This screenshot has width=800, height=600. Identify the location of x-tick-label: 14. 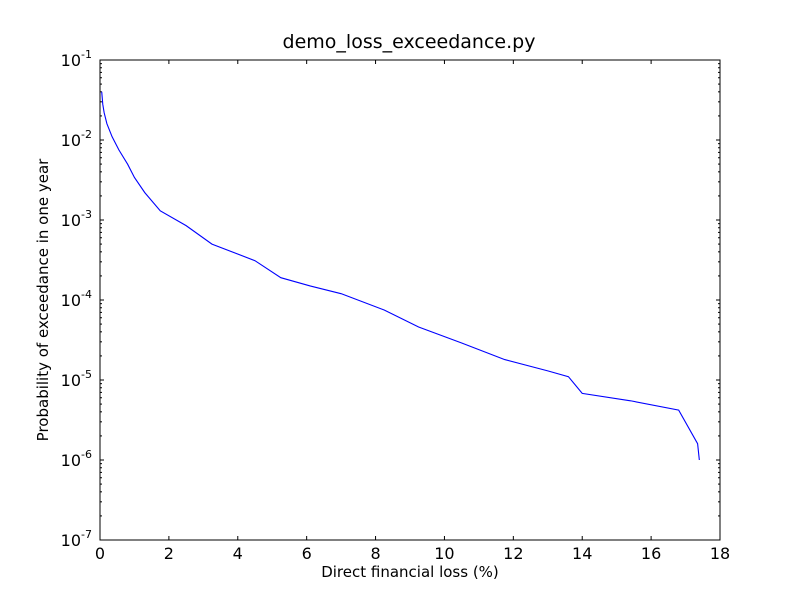
(582, 553).